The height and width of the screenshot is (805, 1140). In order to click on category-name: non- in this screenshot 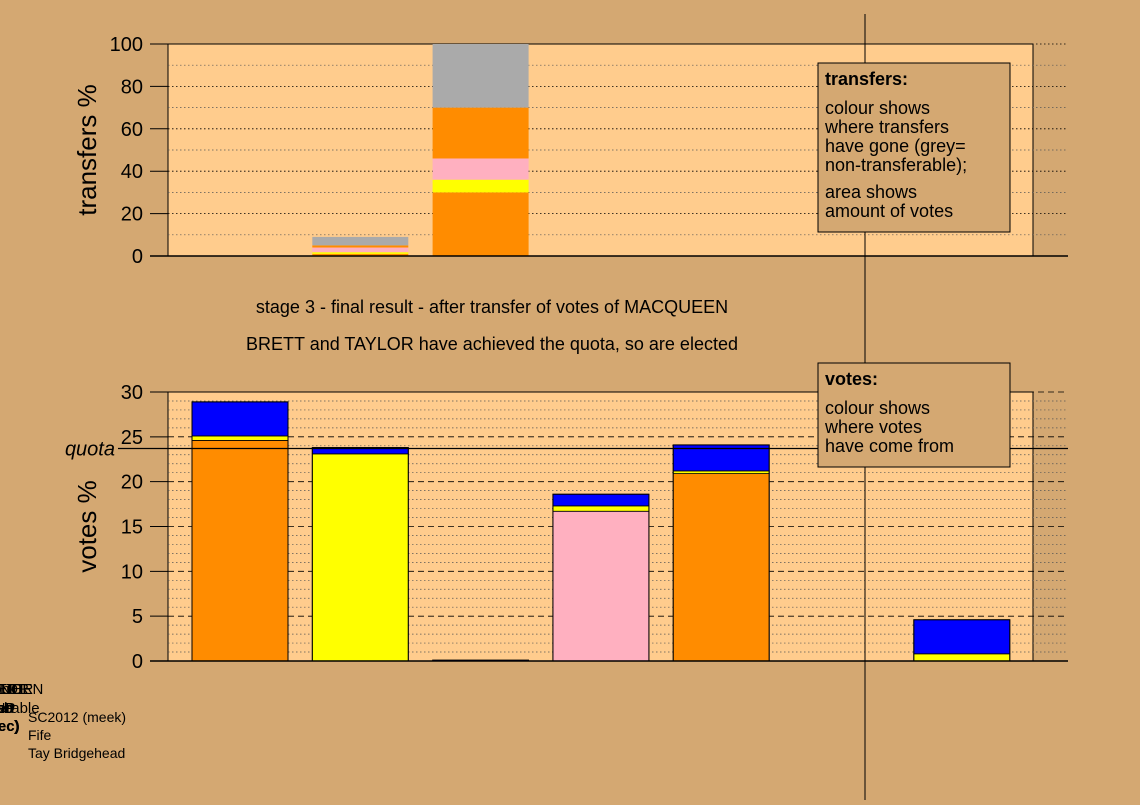, I will do `click(7, 689)`.